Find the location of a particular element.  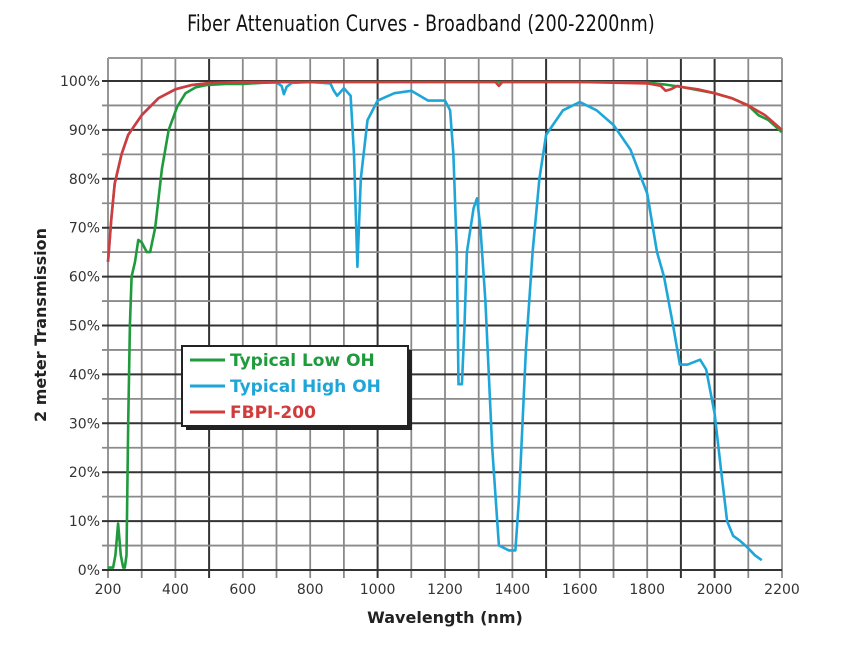

y-tick-label: 90% is located at coordinates (84, 131).